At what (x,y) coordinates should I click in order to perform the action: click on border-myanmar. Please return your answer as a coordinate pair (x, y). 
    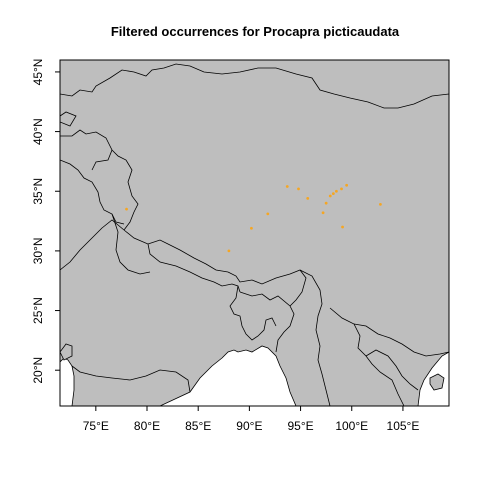
    Looking at the image, I should click on (315, 337).